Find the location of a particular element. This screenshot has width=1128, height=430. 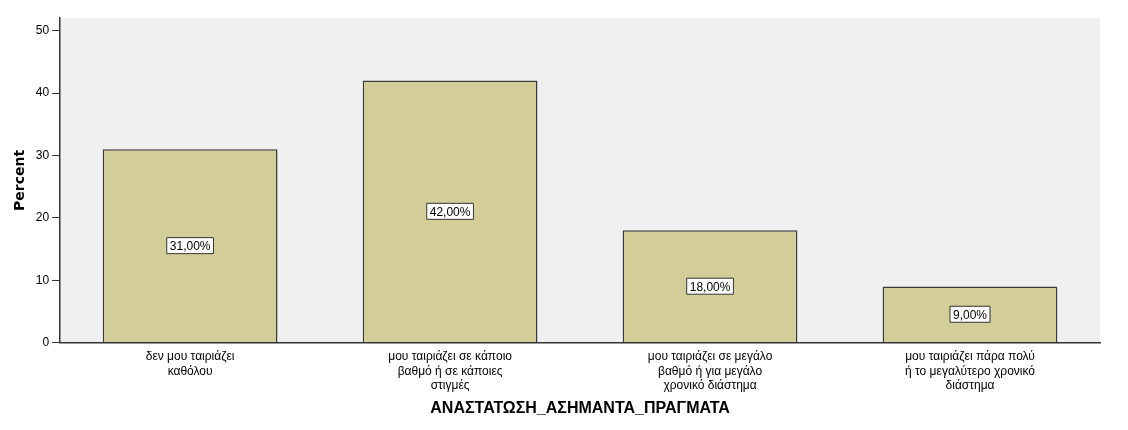

y-tick-label: 20 is located at coordinates (42, 217).